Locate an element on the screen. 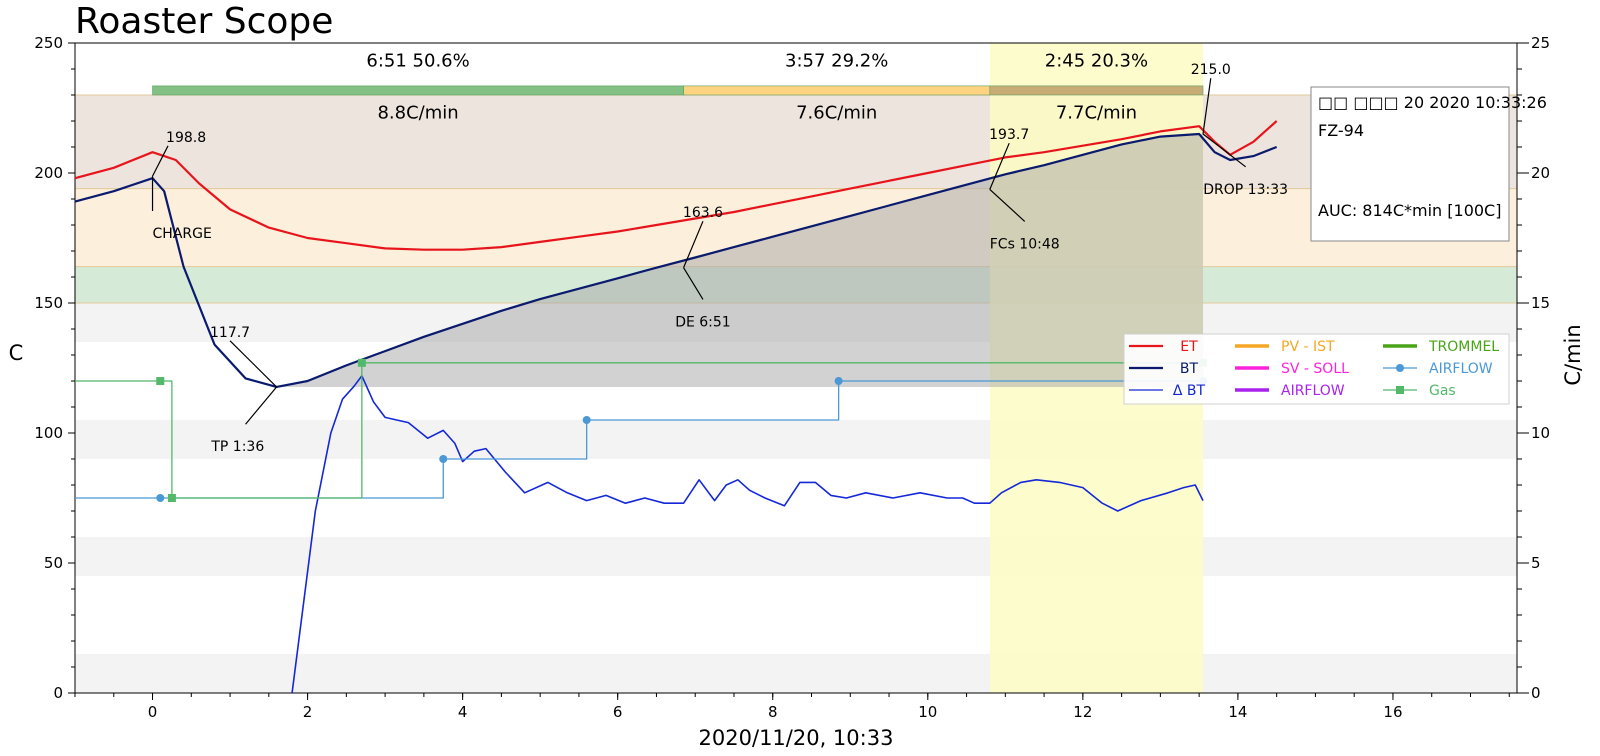 Image resolution: width=1600 pixels, height=756 pixels. x-axis-label: 2020/11/20, 10:33 is located at coordinates (796, 738).